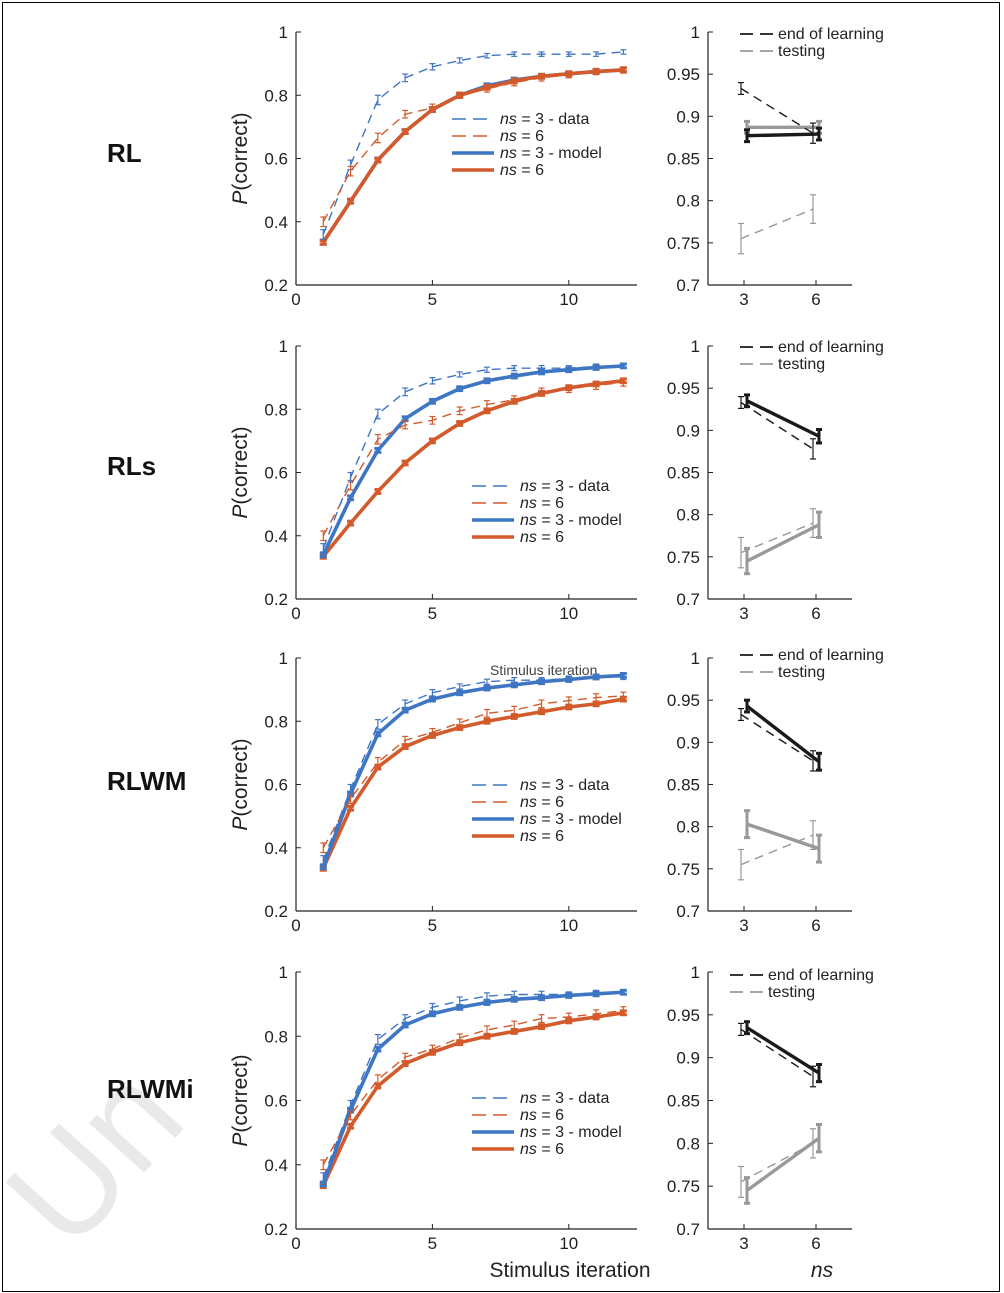 The height and width of the screenshot is (1293, 1004). I want to click on x-tick-label: 3, so click(743, 1243).